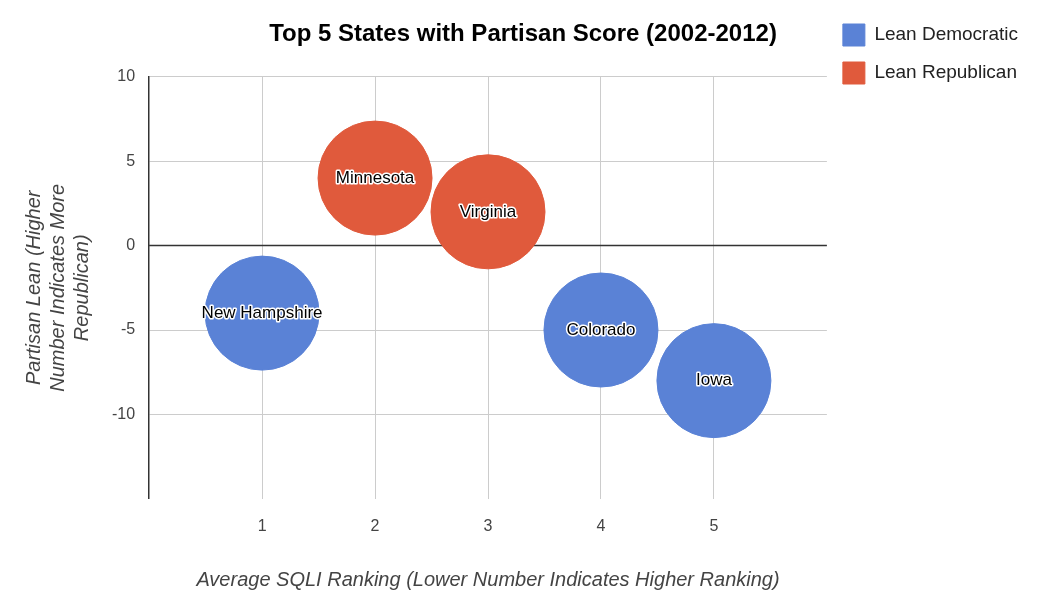 The width and height of the screenshot is (1048, 604). Describe the element at coordinates (946, 34) in the screenshot. I see `legend-label: Lean Democratic` at that location.